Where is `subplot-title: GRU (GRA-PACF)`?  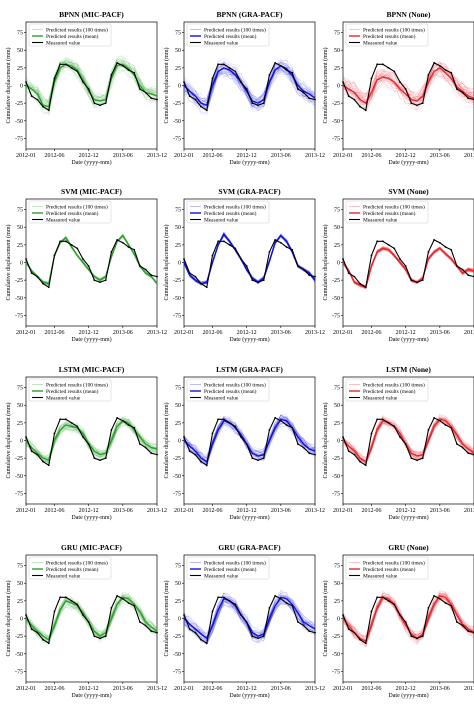
subplot-title: GRU (GRA-PACF) is located at coordinates (249, 547).